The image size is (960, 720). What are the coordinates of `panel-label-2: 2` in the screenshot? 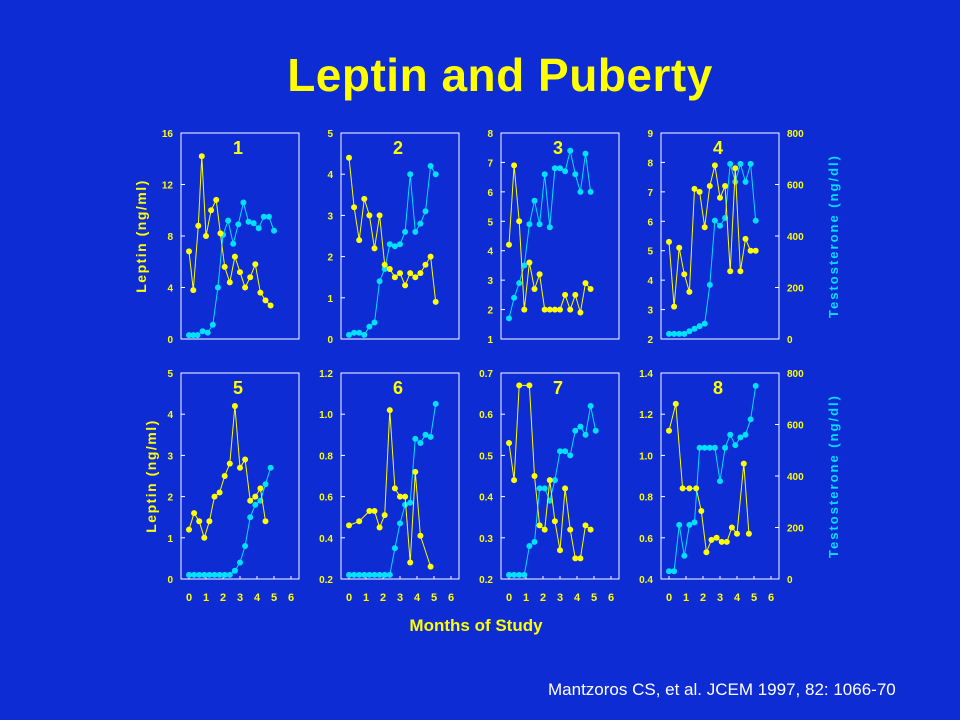 It's located at (398, 148).